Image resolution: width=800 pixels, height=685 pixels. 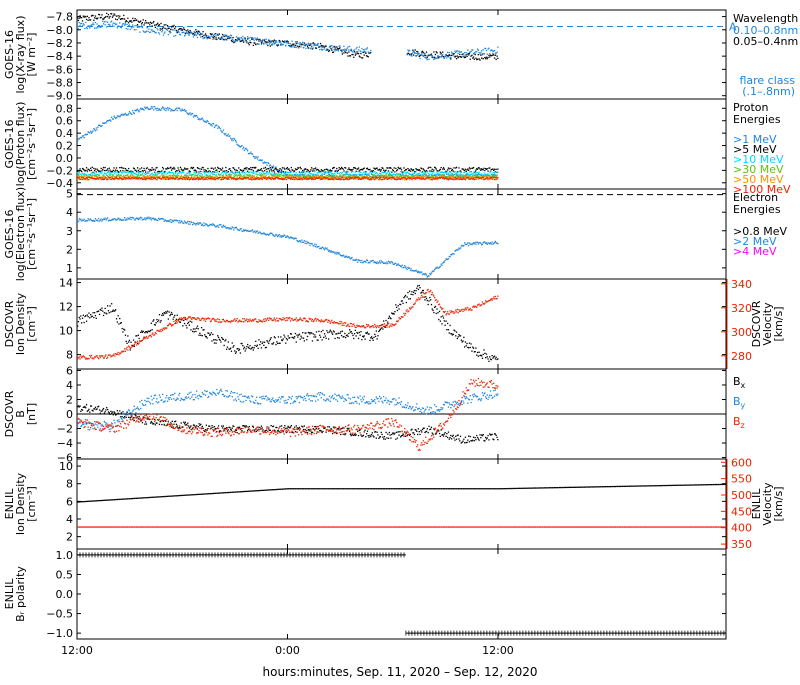 What do you see at coordinates (65, 108) in the screenshot?
I see `y-tick-label: 0.8` at bounding box center [65, 108].